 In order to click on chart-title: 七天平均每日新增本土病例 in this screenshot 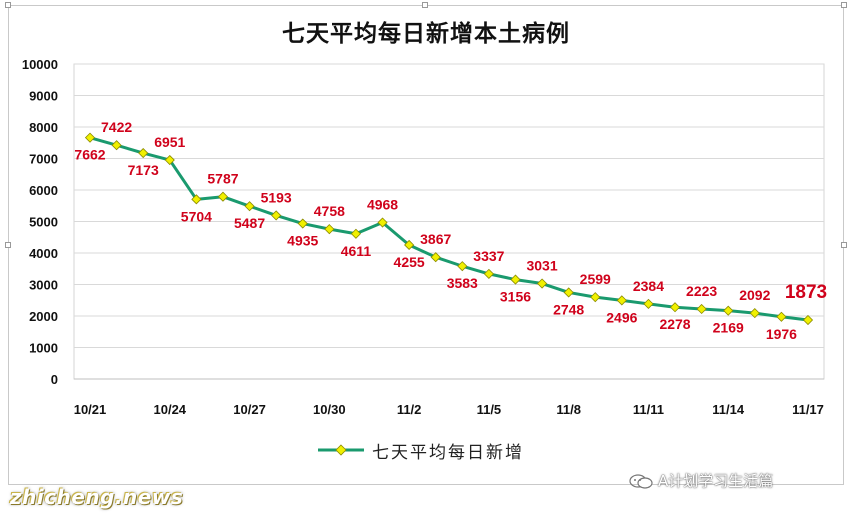, I will do `click(426, 34)`.